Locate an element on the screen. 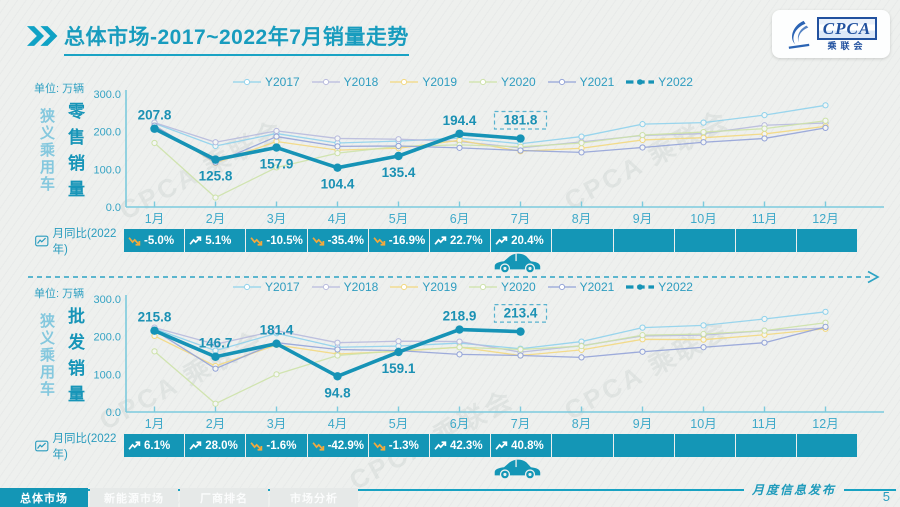 This screenshot has height=507, width=900. legend-item-Y2022: Y2022 is located at coordinates (659, 287).